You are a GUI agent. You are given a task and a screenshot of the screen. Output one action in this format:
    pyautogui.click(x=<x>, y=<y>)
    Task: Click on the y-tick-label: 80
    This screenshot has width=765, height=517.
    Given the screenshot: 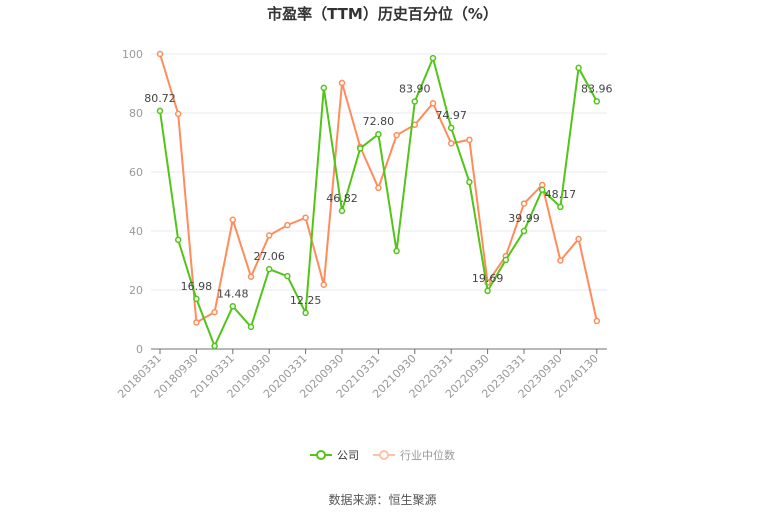 What is the action you would take?
    pyautogui.click(x=136, y=113)
    